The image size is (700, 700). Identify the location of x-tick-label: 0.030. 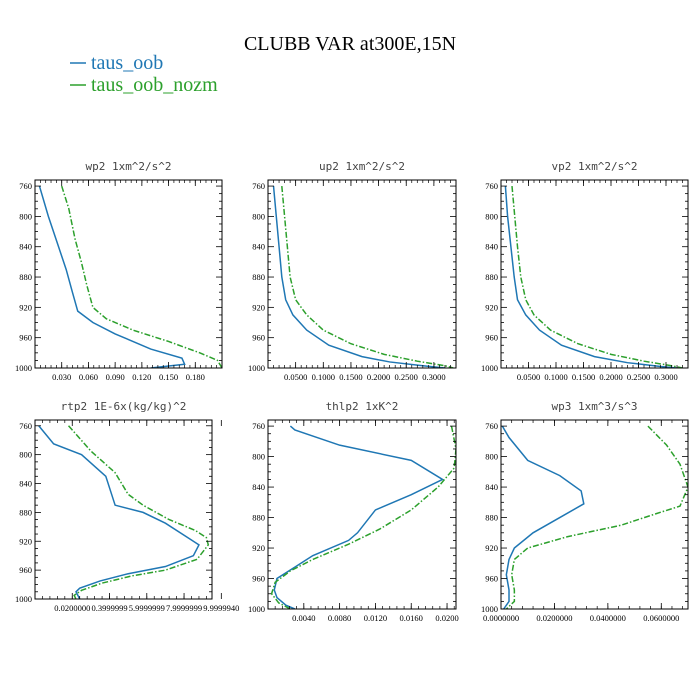
(61, 377).